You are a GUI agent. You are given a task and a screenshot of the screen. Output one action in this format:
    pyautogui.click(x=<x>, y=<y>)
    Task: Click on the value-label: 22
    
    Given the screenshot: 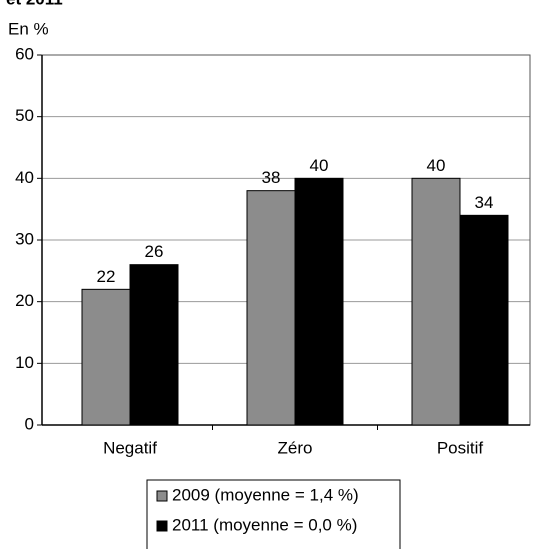 What is the action you would take?
    pyautogui.click(x=106, y=276)
    